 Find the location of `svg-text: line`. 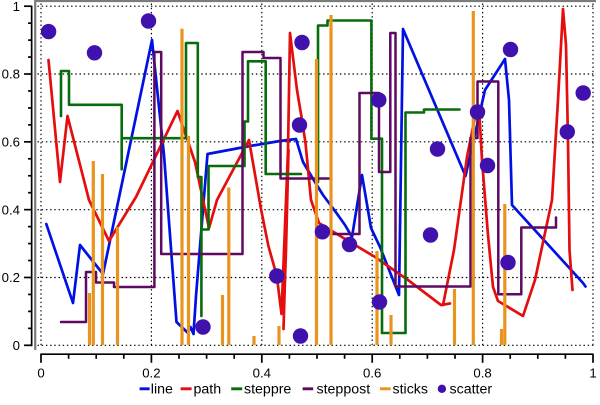

svg-text: line is located at coordinates (162, 389).